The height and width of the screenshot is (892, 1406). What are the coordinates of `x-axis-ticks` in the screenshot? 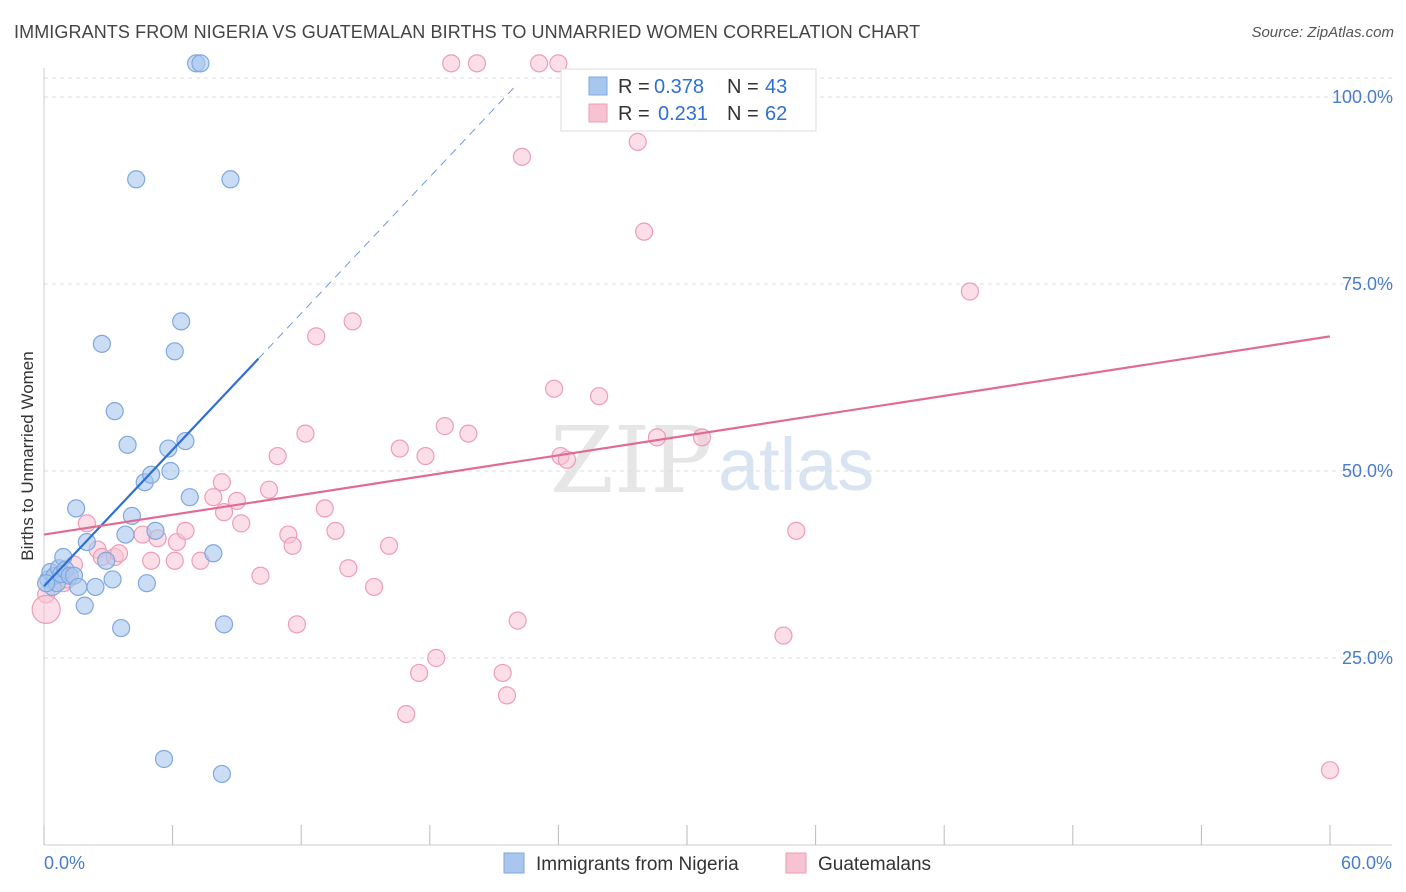 It's located at (687, 835).